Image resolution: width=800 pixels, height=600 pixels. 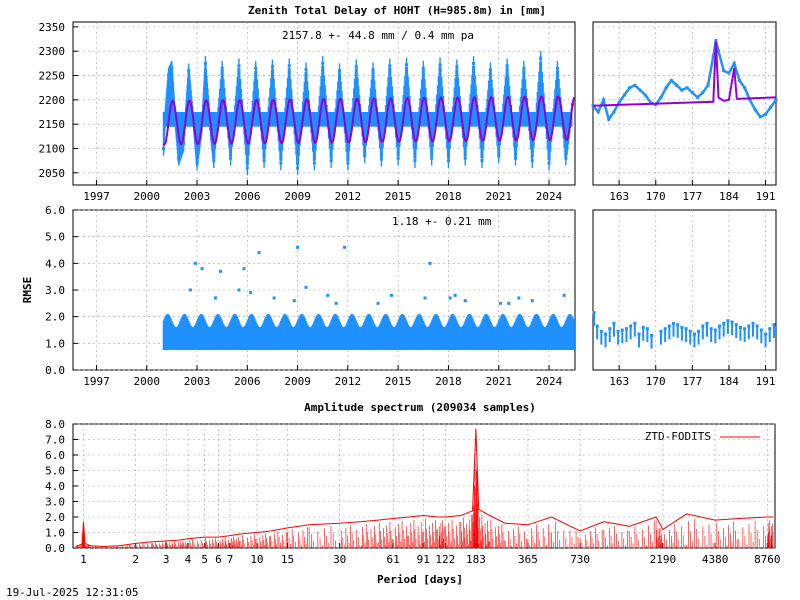 What do you see at coordinates (498, 196) in the screenshot?
I see `ztd-x-tick-label: 2021` at bounding box center [498, 196].